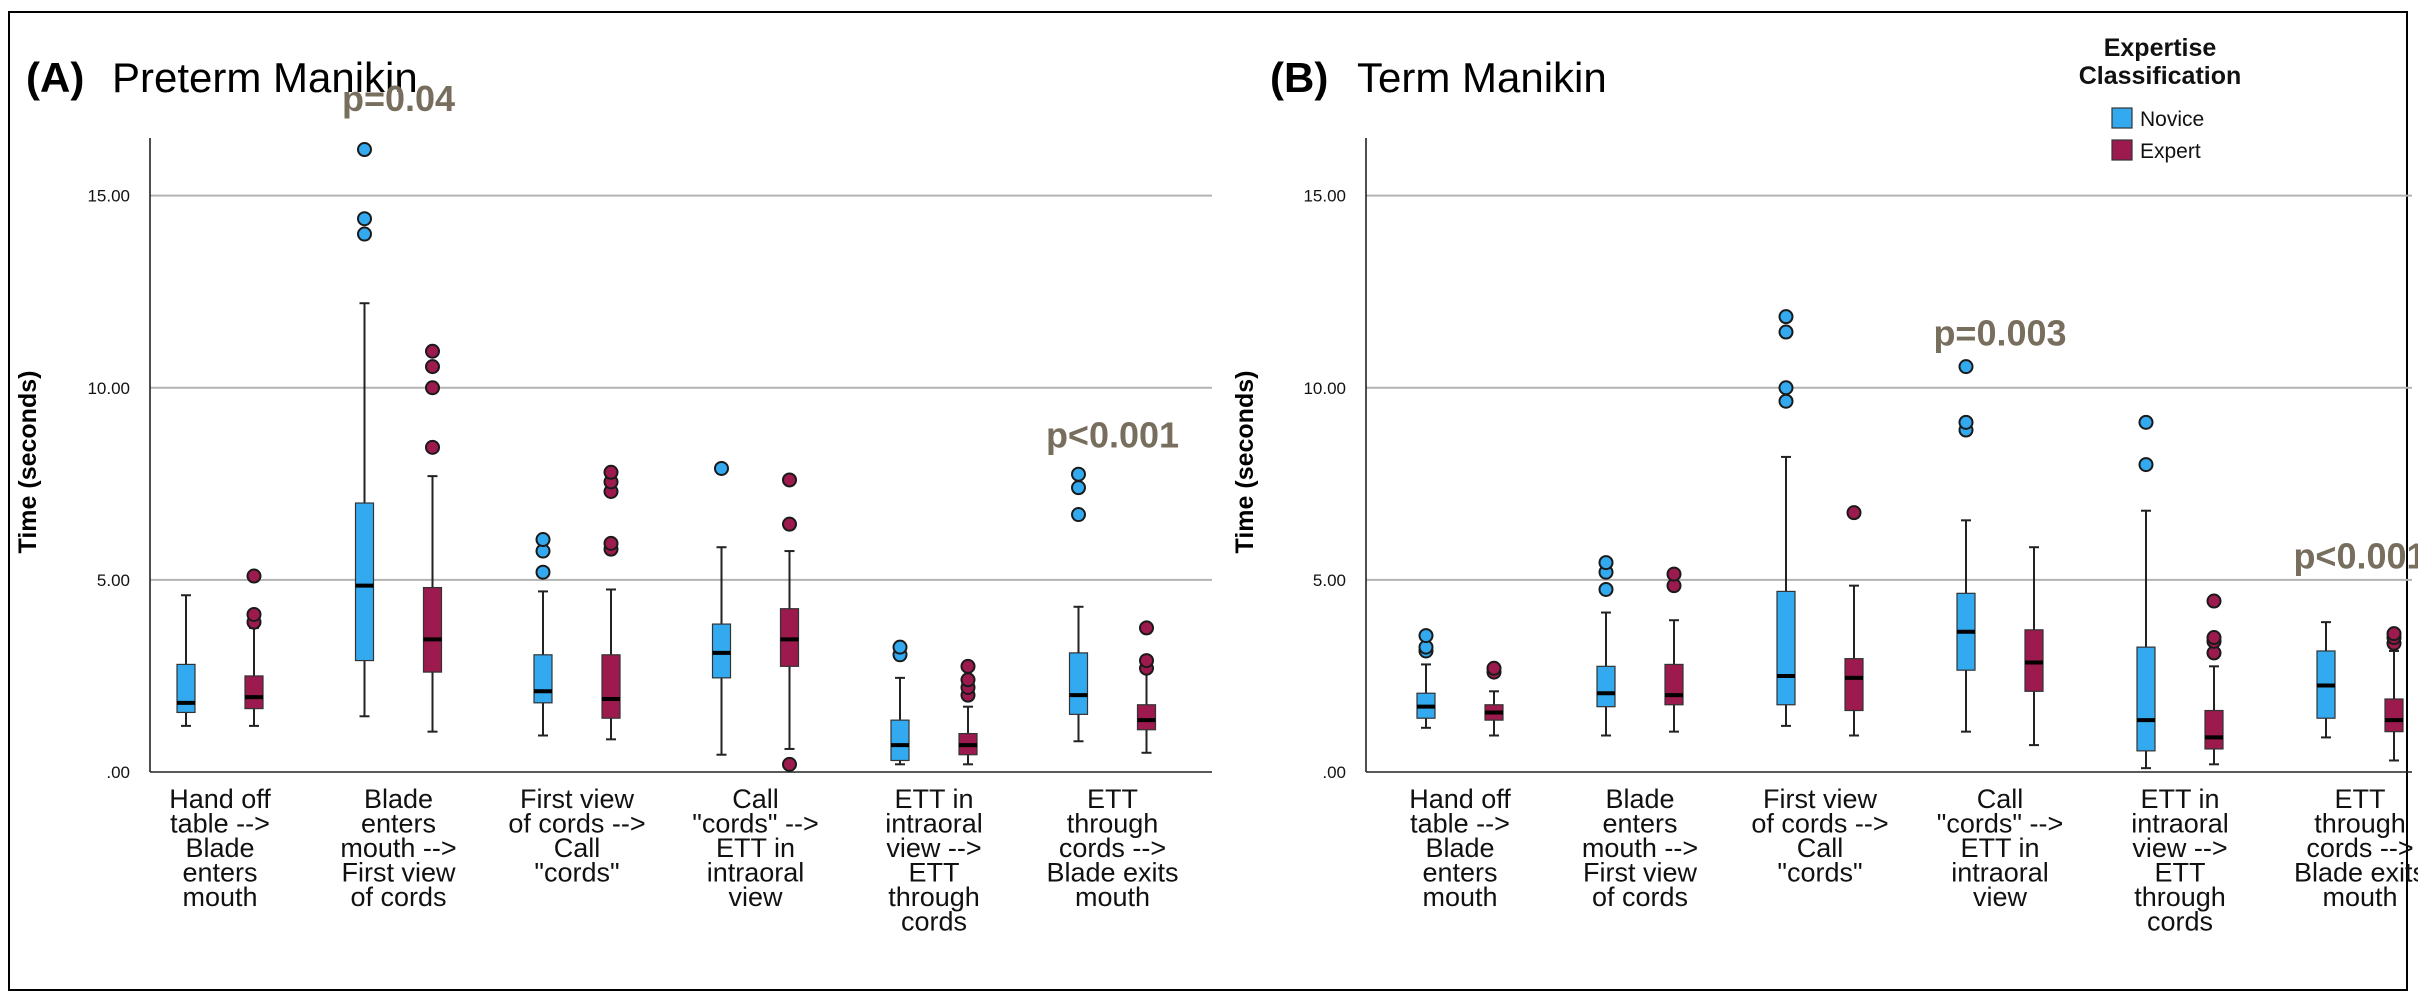 This screenshot has width=2418, height=1002. I want to click on panel-b-p-value-annotation: p<0.001, so click(2355, 555).